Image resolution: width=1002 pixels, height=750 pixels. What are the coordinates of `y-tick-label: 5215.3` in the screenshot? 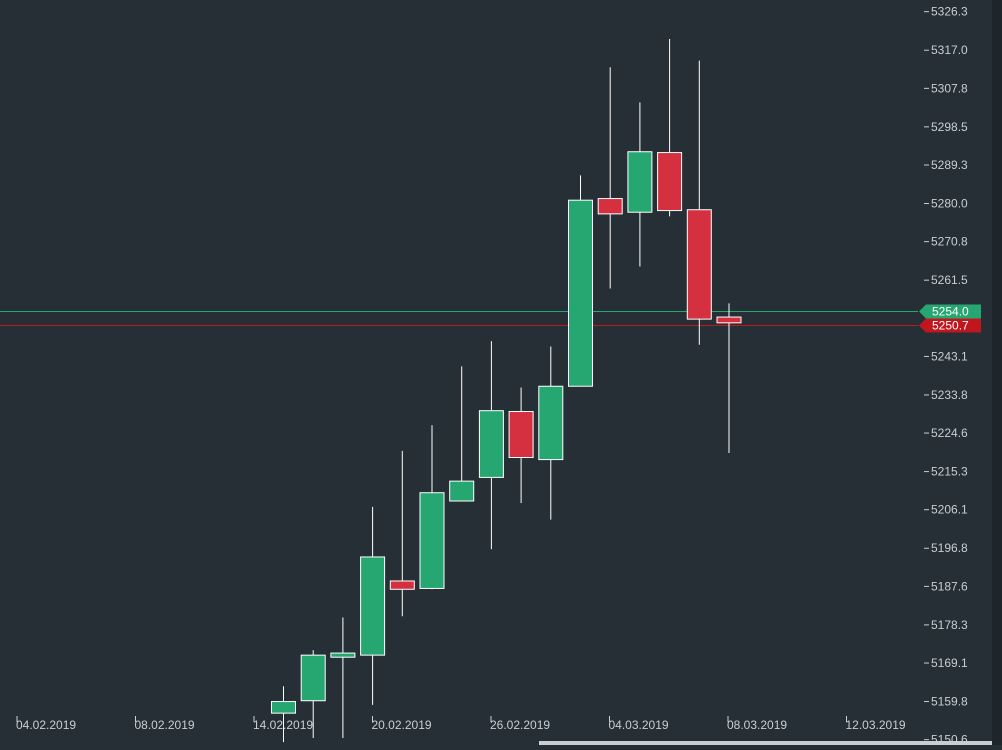 It's located at (949, 472).